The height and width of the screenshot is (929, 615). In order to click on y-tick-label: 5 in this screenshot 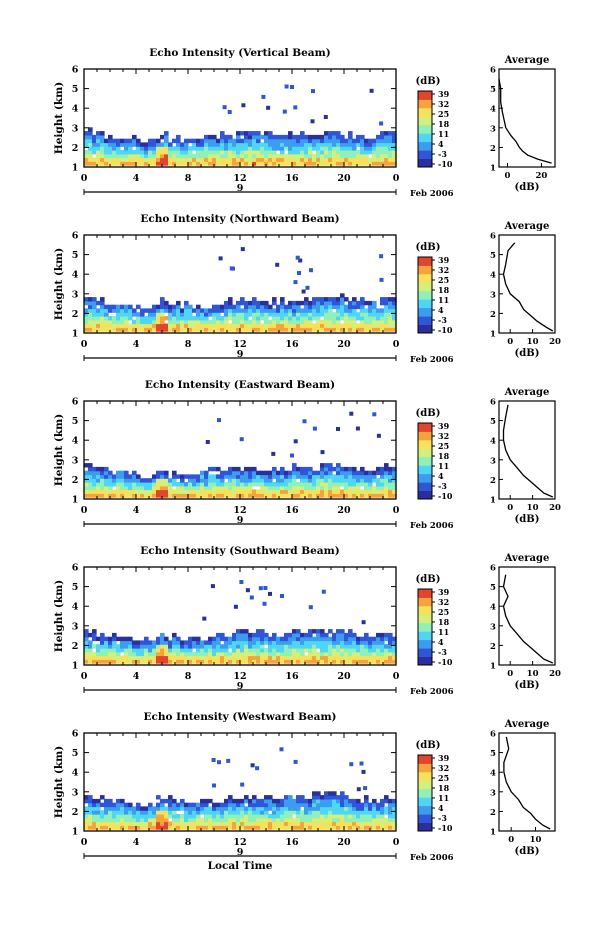, I will do `click(75, 421)`.